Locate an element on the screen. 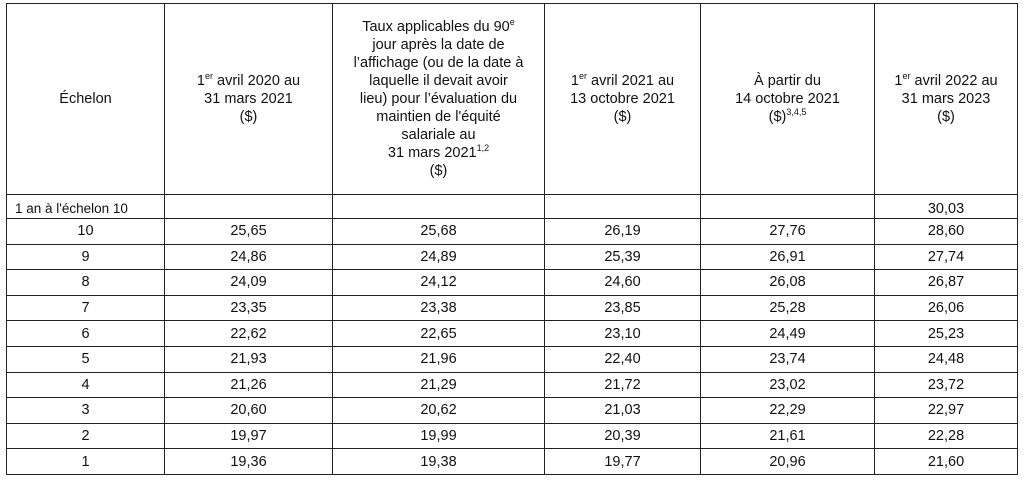 Image resolution: width=1024 pixels, height=494 pixels. table-row: 9 24,86 24,89 25,39 26,91 27,74 is located at coordinates (512, 257).